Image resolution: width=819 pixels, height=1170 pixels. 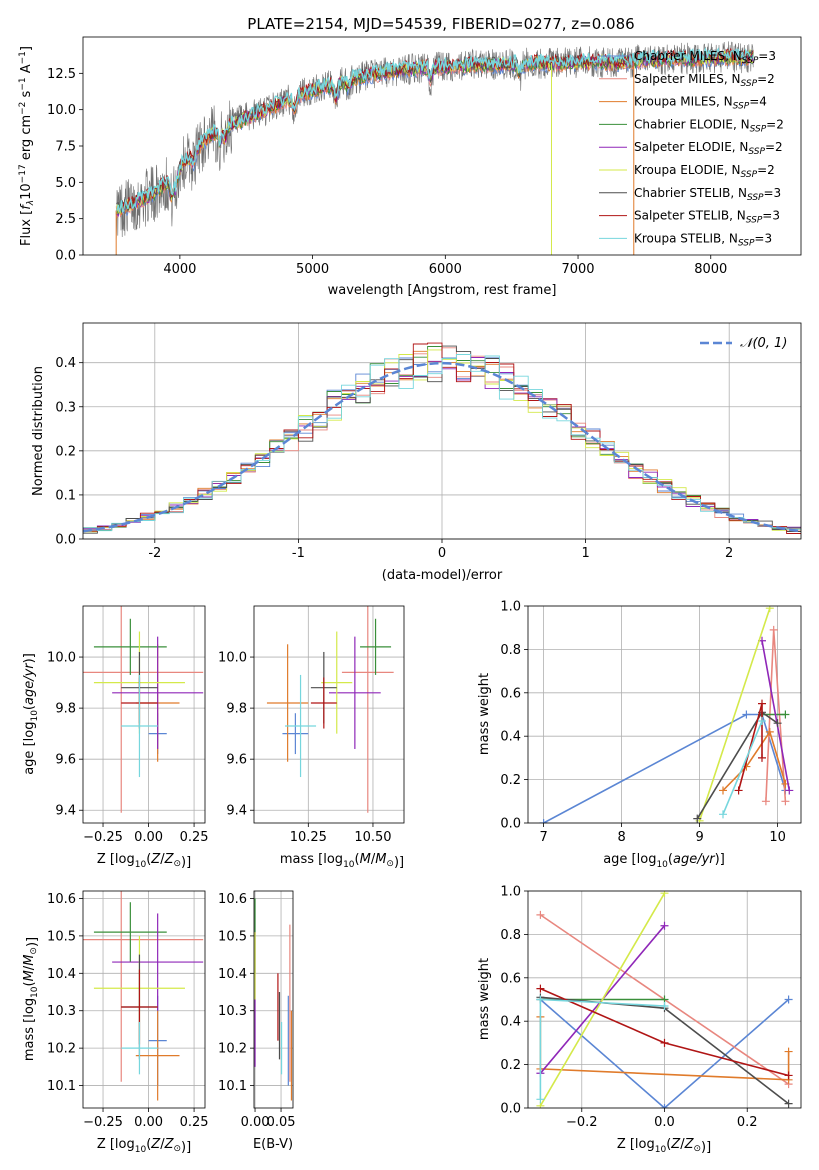 I want to click on y-tick-label: 10.3, so click(x=61, y=1011).